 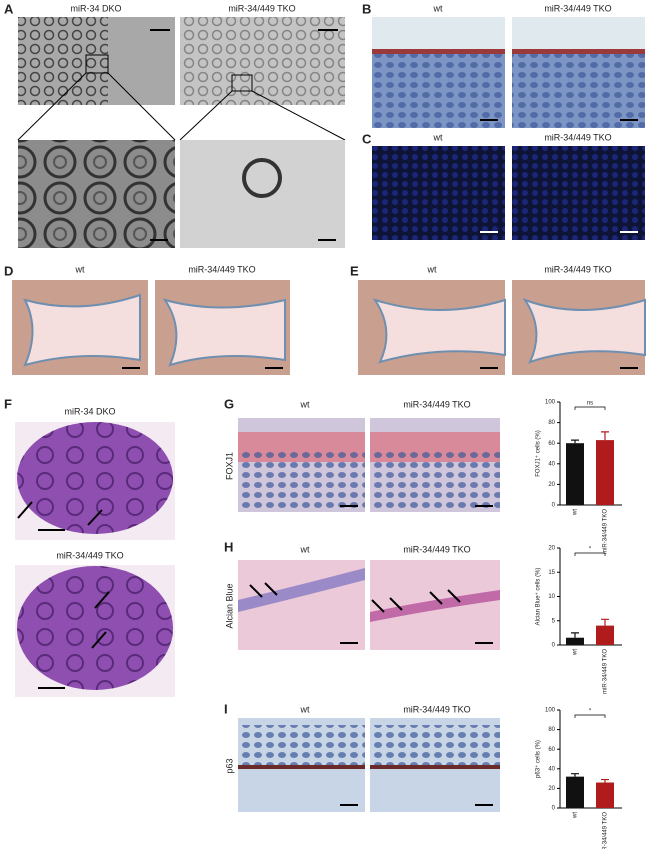 What do you see at coordinates (262, 178) in the screenshot?
I see `cilium` at bounding box center [262, 178].